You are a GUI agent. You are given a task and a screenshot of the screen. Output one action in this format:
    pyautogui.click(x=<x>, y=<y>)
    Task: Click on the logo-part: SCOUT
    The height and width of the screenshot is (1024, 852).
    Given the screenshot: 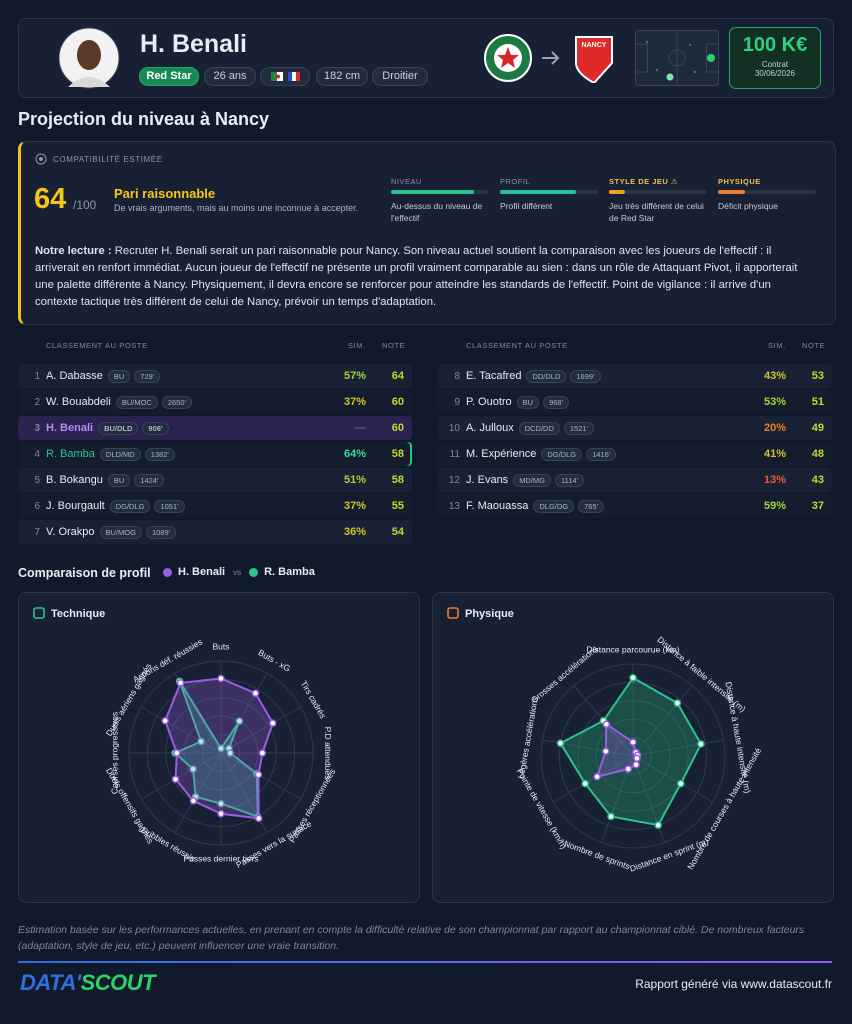 What is the action you would take?
    pyautogui.click(x=118, y=982)
    